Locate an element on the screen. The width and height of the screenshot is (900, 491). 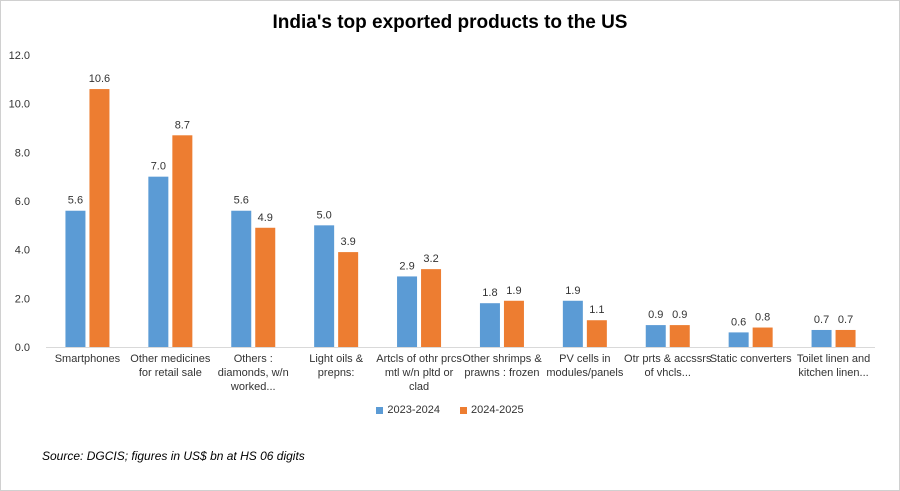
data-label: 10.6 is located at coordinates (99, 79).